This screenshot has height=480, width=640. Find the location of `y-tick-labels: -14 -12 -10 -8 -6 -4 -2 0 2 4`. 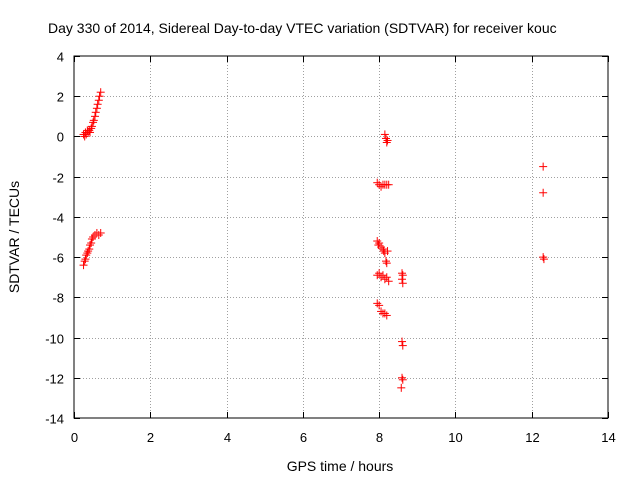

y-tick-labels: -14 -12 -10 -8 -6 -4 -2 0 2 4 is located at coordinates (54, 238).